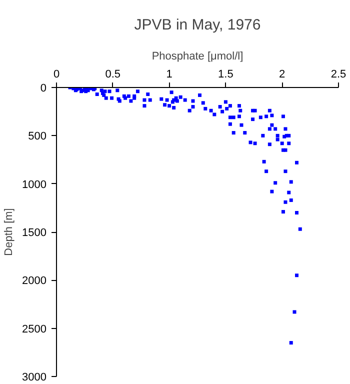  I want to click on y-tick-label: 3000, so click(34, 378).